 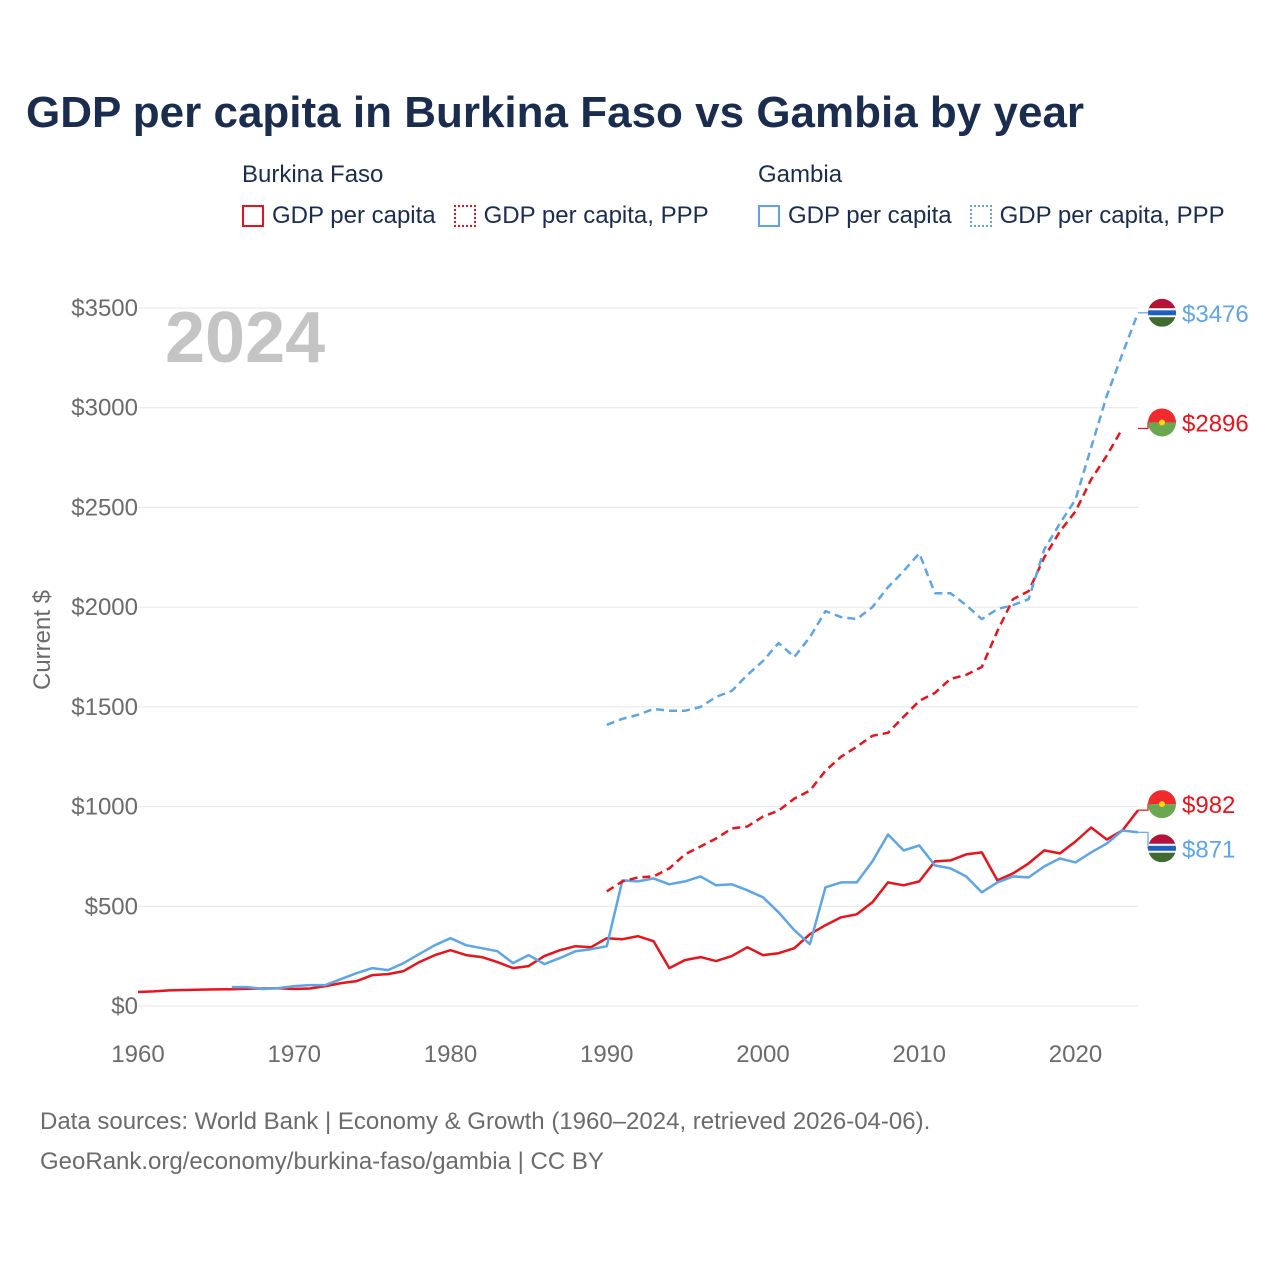 I want to click on y-tick-label: $1000, so click(x=104, y=807).